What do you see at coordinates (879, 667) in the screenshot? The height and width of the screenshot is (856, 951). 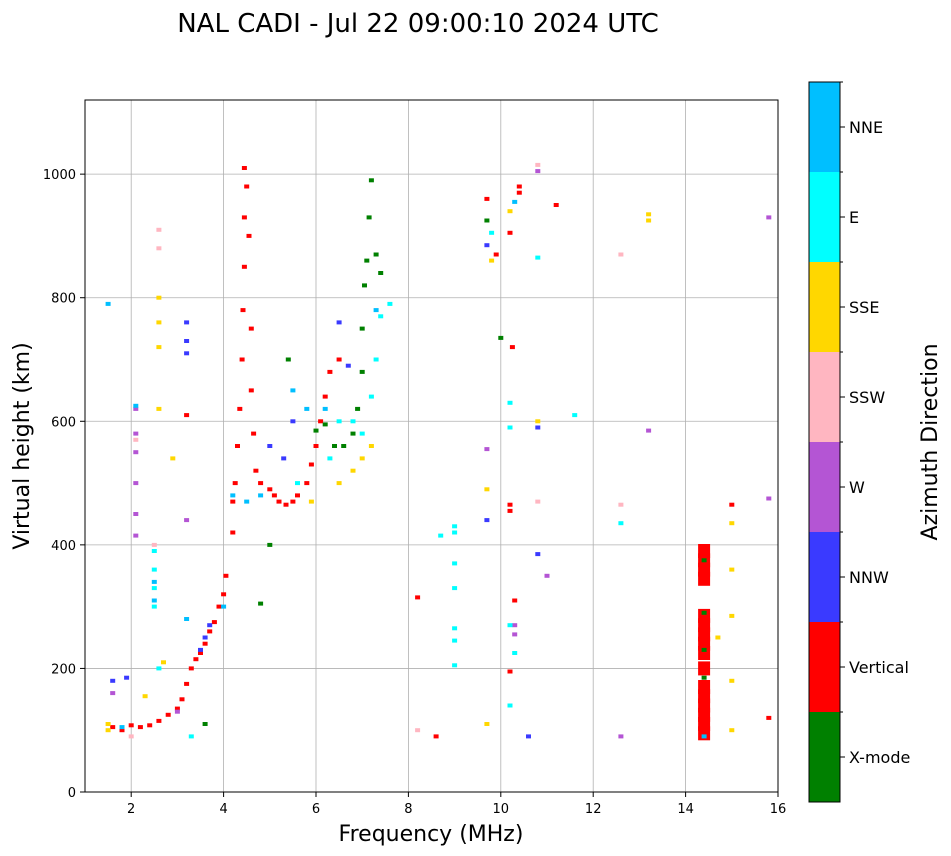 I see `colorbar-tick-label: Vertical` at bounding box center [879, 667].